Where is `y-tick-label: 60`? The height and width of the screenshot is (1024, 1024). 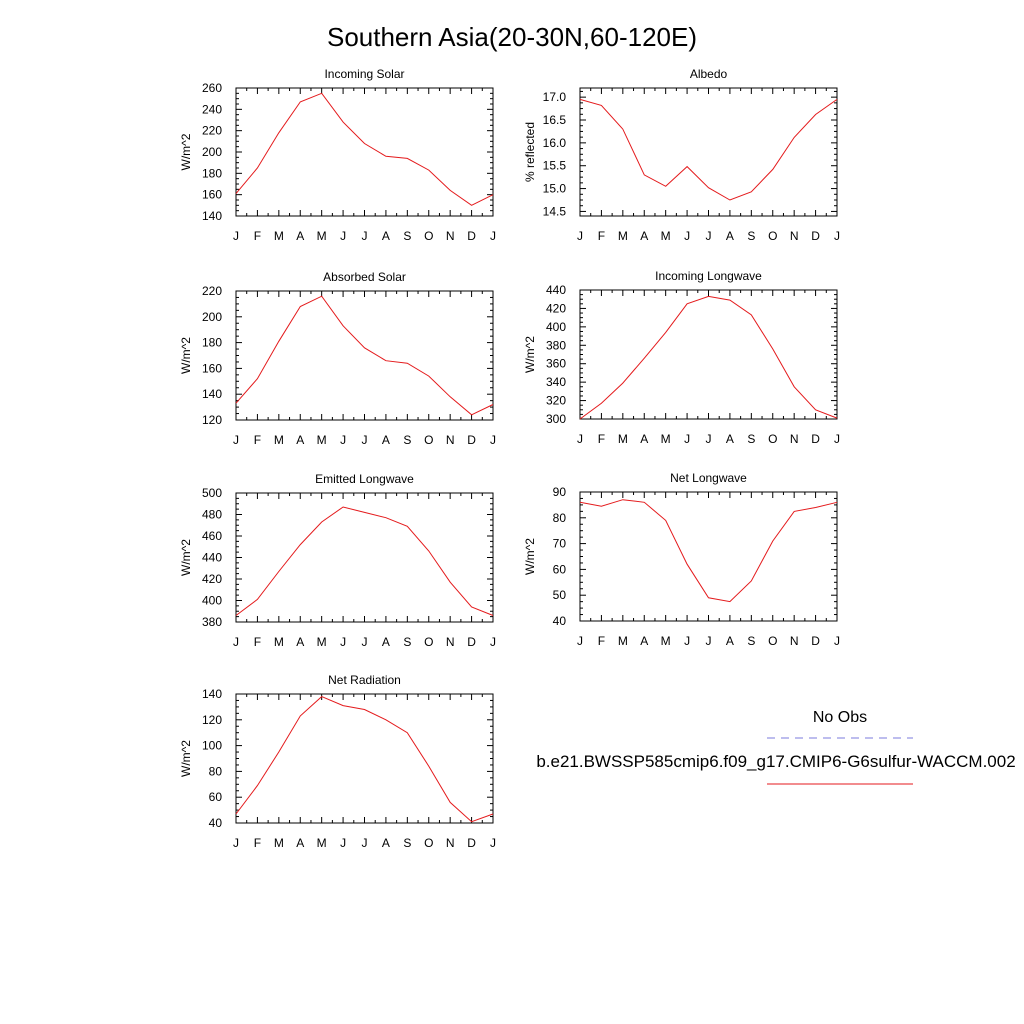 y-tick-label: 60 is located at coordinates (216, 797).